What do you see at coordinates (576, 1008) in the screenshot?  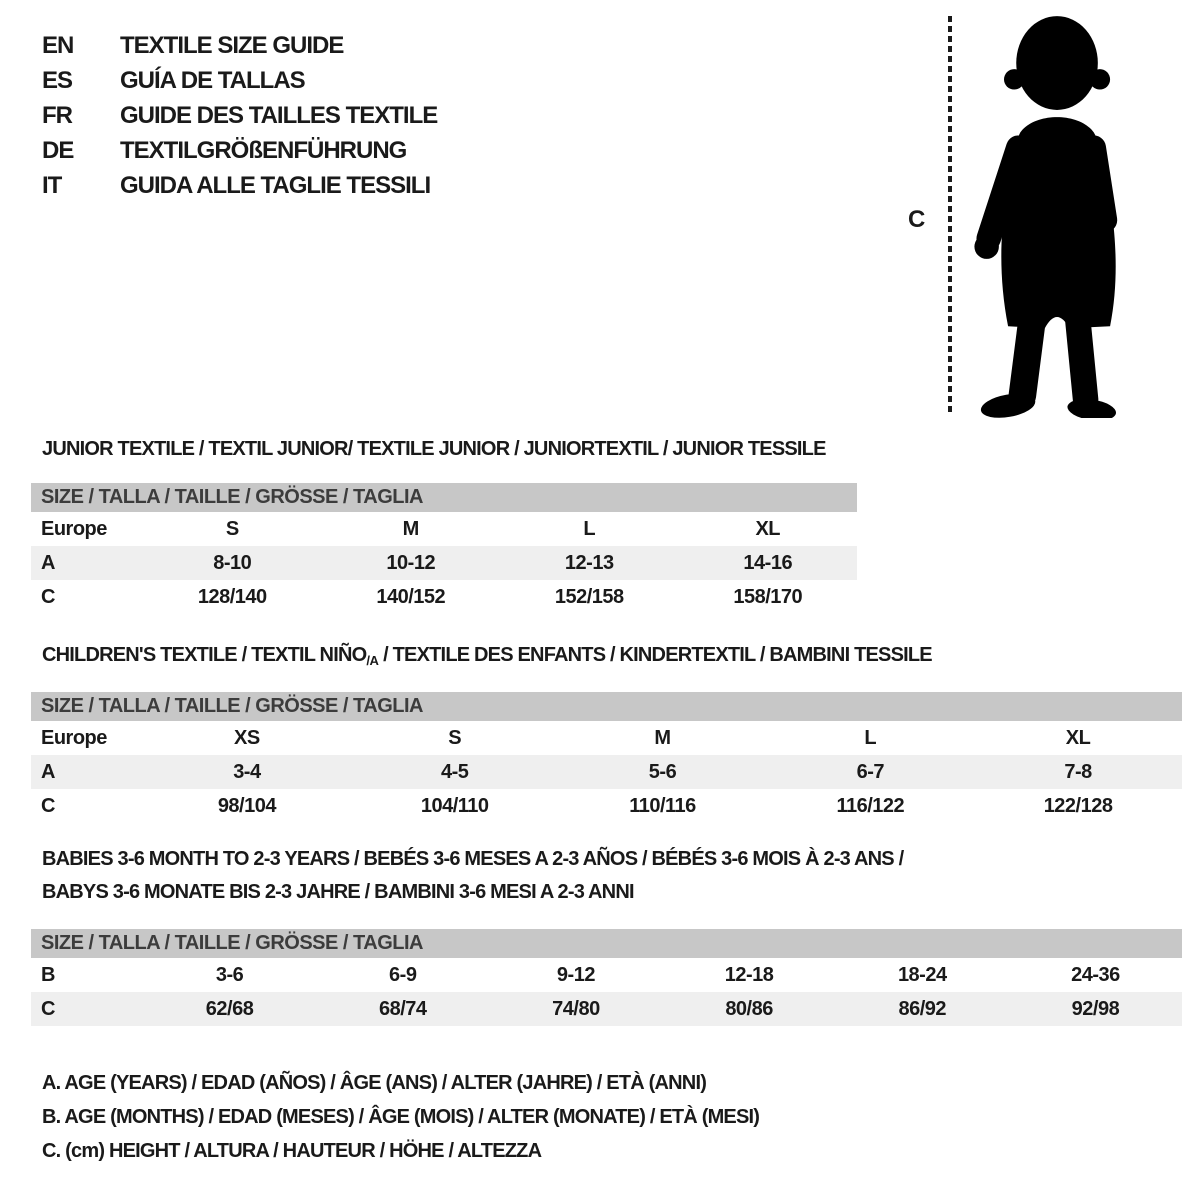 I see `table-cell: 74/80` at bounding box center [576, 1008].